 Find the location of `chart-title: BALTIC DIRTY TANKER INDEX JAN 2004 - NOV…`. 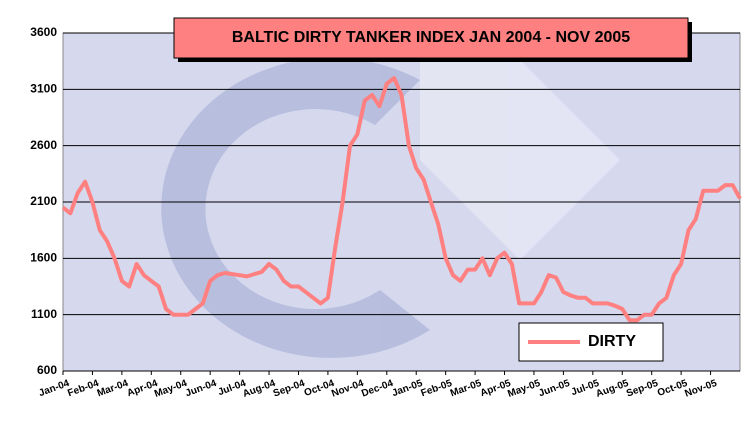

chart-title: BALTIC DIRTY TANKER INDEX JAN 2004 - NOV… is located at coordinates (431, 37).